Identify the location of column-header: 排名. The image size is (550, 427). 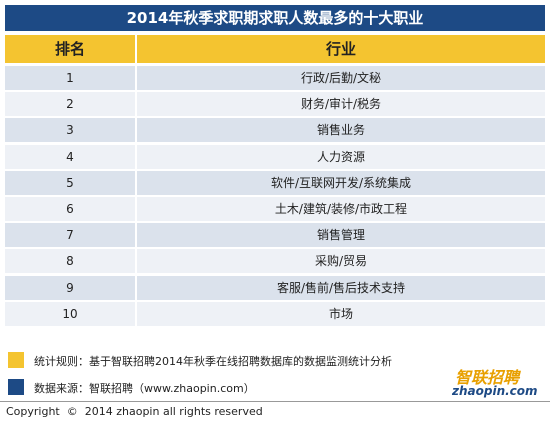
(70, 49).